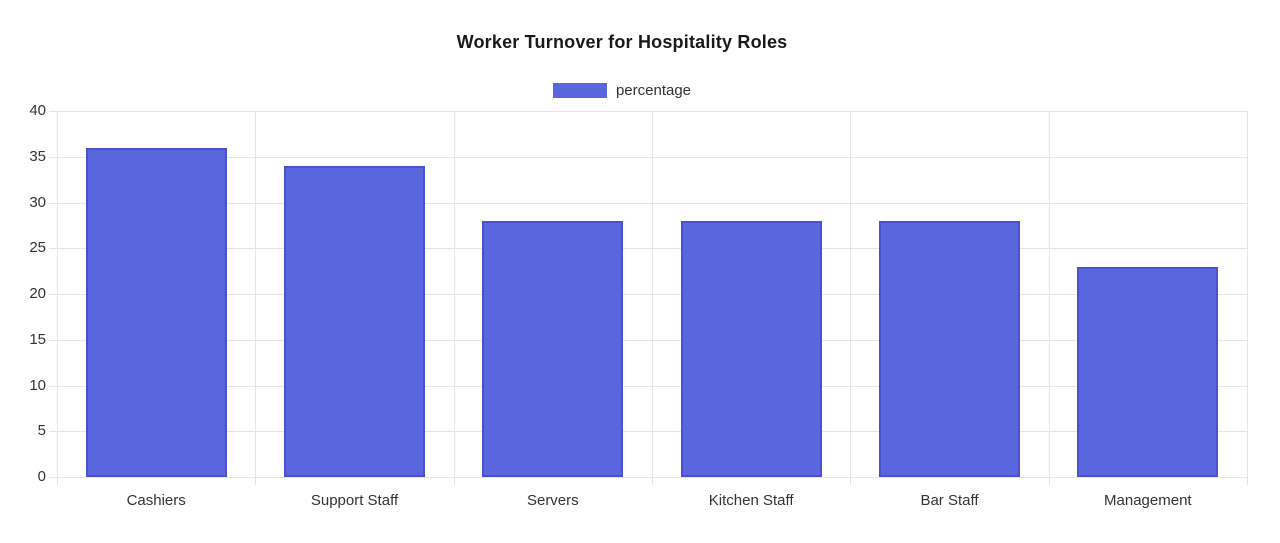 This screenshot has width=1280, height=543. I want to click on x-axis-label-management: Management, so click(1148, 500).